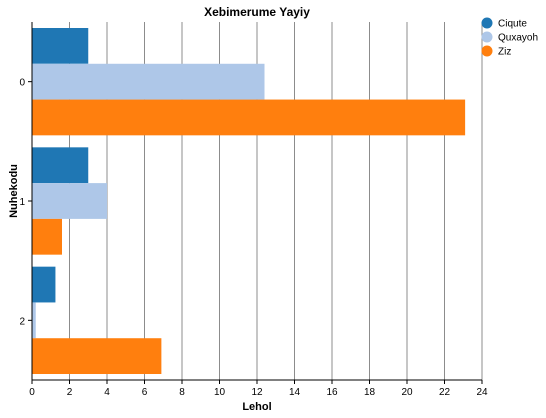 The height and width of the screenshot is (418, 546). I want to click on x-tick-label: 24, so click(482, 392).